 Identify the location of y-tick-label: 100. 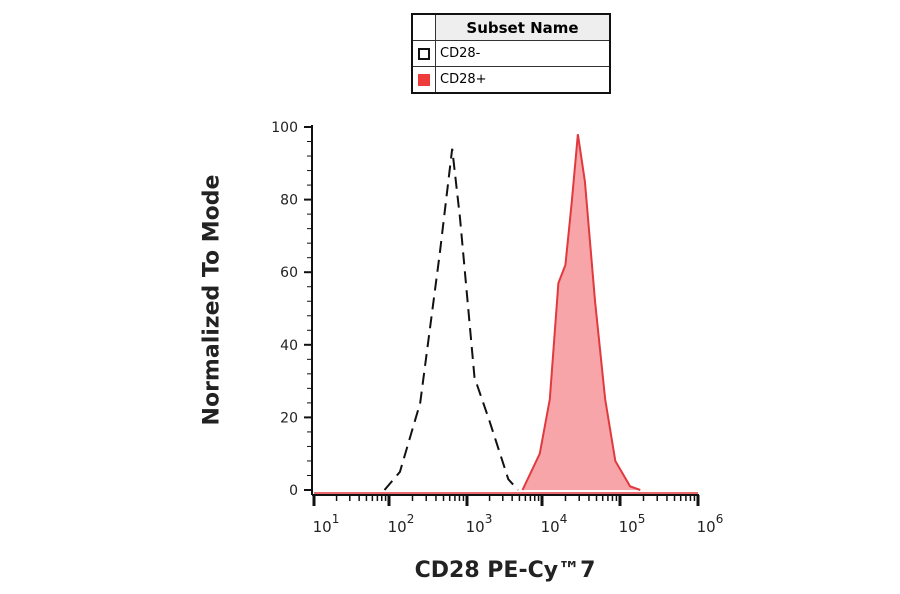
(284, 128).